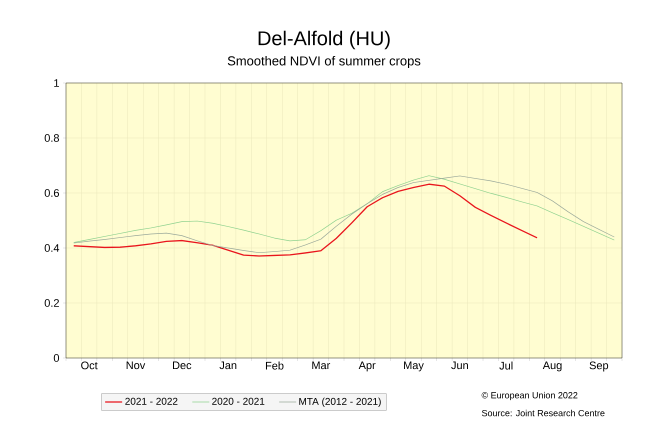 This screenshot has width=647, height=421. I want to click on y-tick-label: 0.6, so click(51, 193).